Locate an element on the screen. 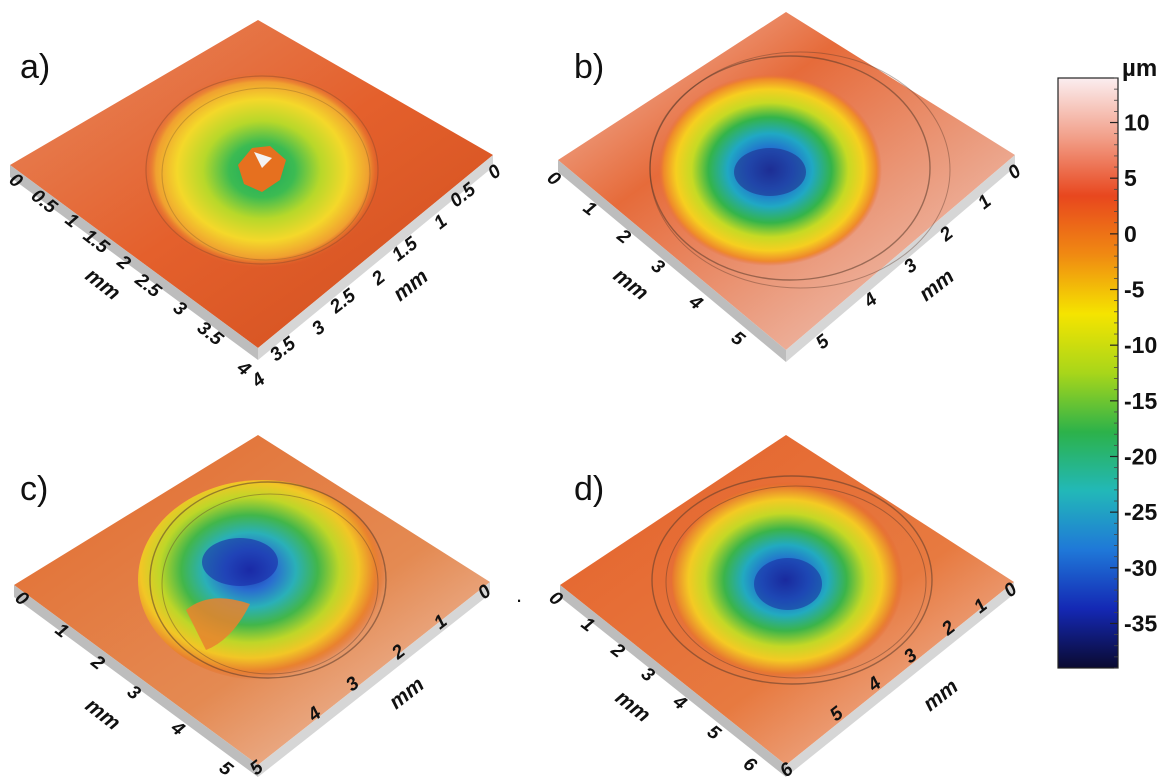 Image resolution: width=1168 pixels, height=781 pixels. colorbar-tick-label: -10 is located at coordinates (1140, 345).